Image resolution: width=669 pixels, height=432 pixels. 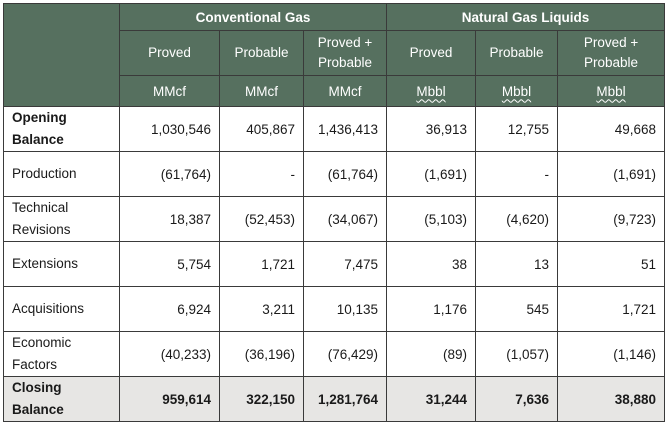 I want to click on row-label: Extensions, so click(x=61, y=264).